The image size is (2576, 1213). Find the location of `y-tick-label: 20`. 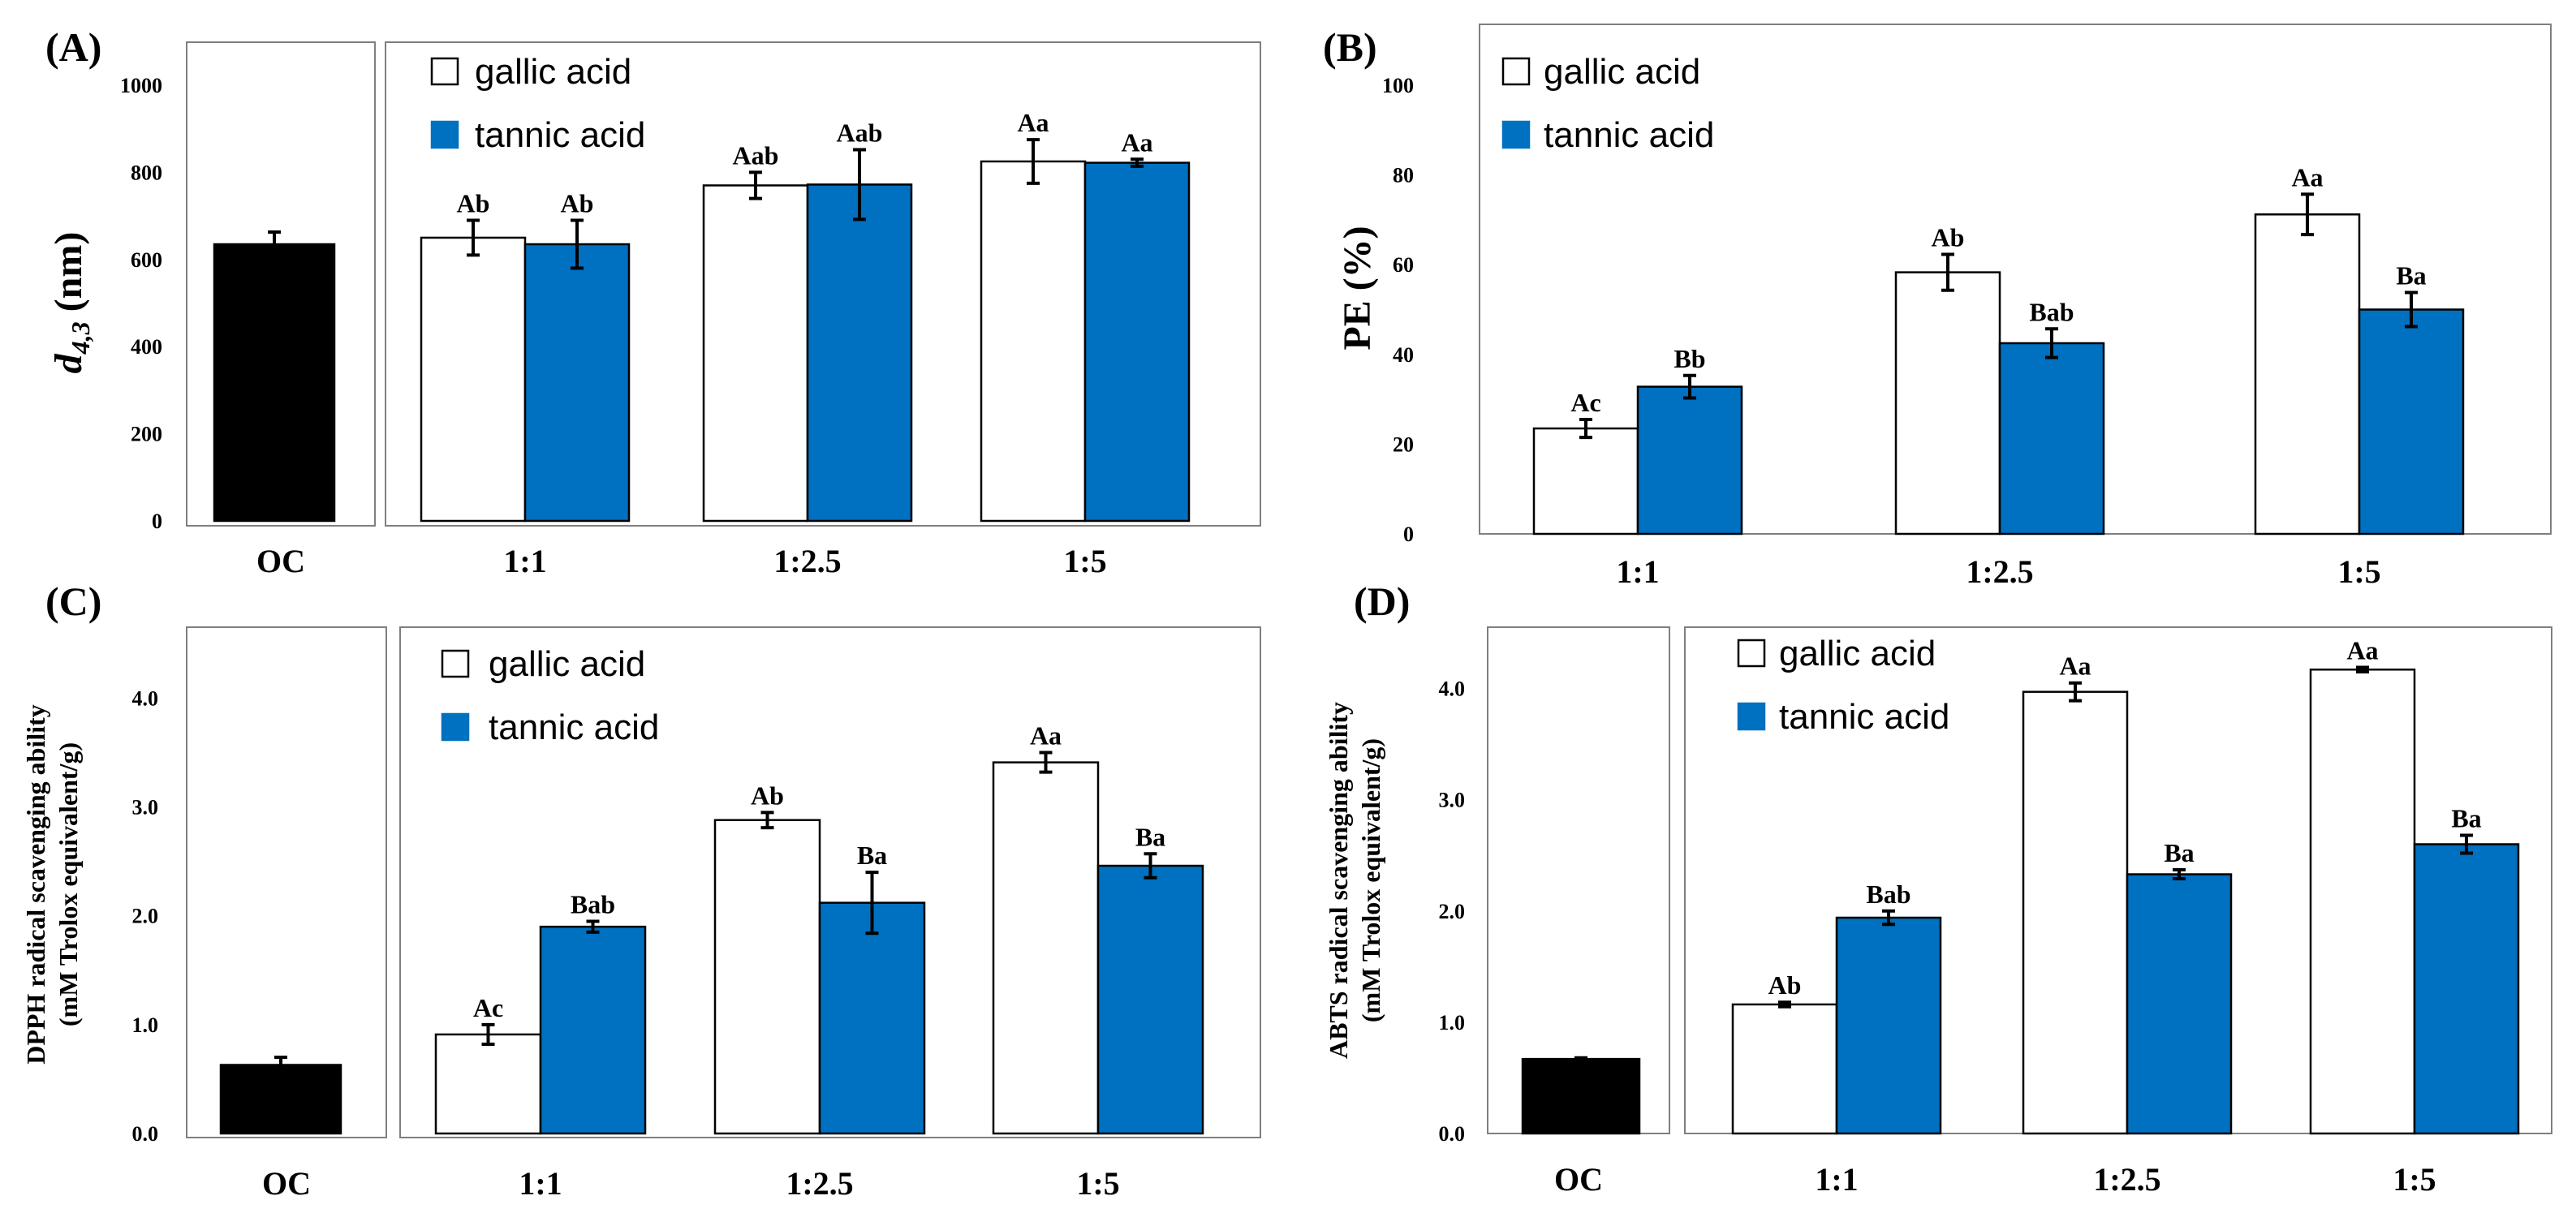

y-tick-label: 20 is located at coordinates (1403, 444).